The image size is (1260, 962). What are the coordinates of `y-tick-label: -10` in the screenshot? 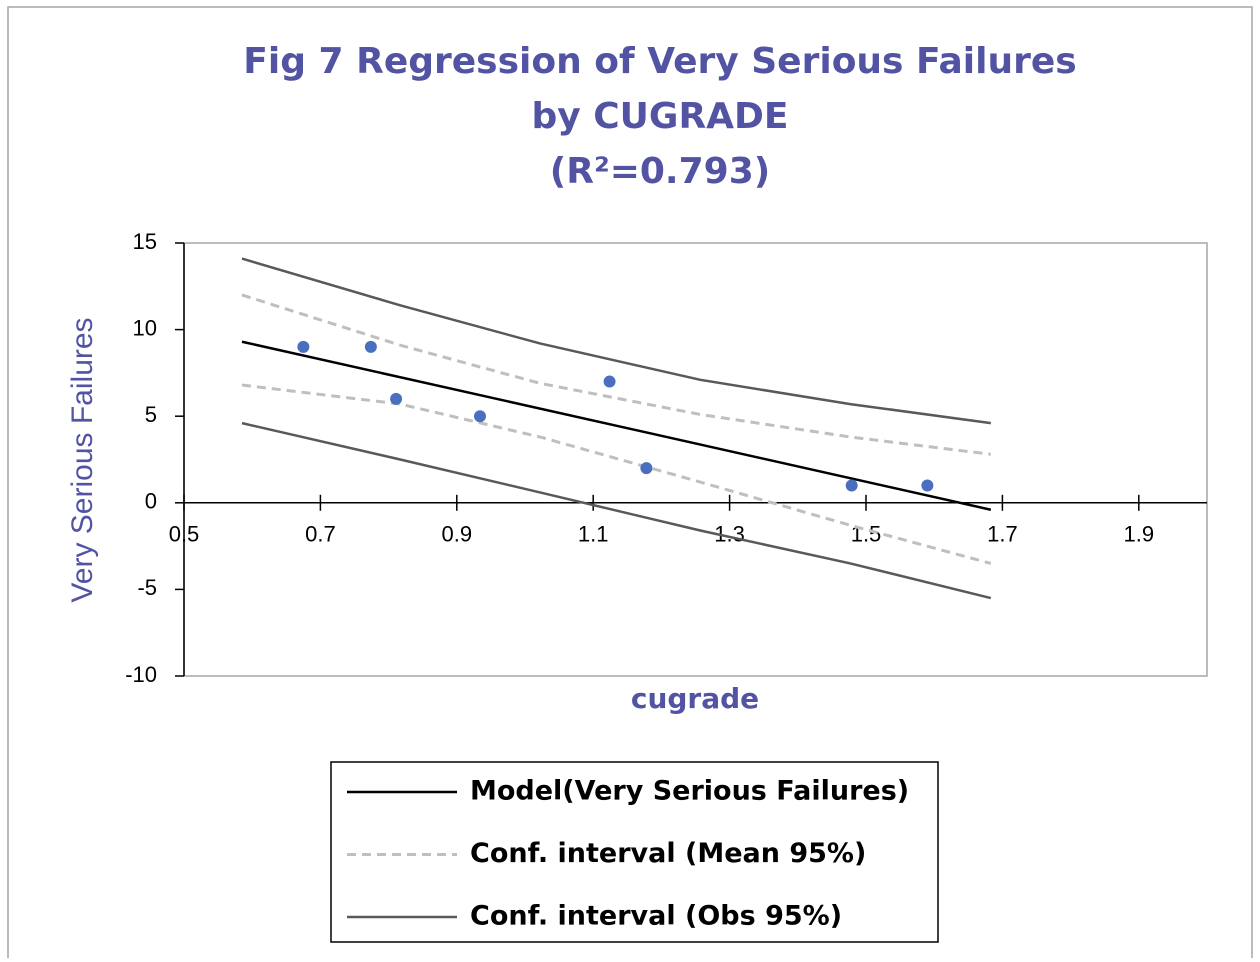 It's located at (141, 674).